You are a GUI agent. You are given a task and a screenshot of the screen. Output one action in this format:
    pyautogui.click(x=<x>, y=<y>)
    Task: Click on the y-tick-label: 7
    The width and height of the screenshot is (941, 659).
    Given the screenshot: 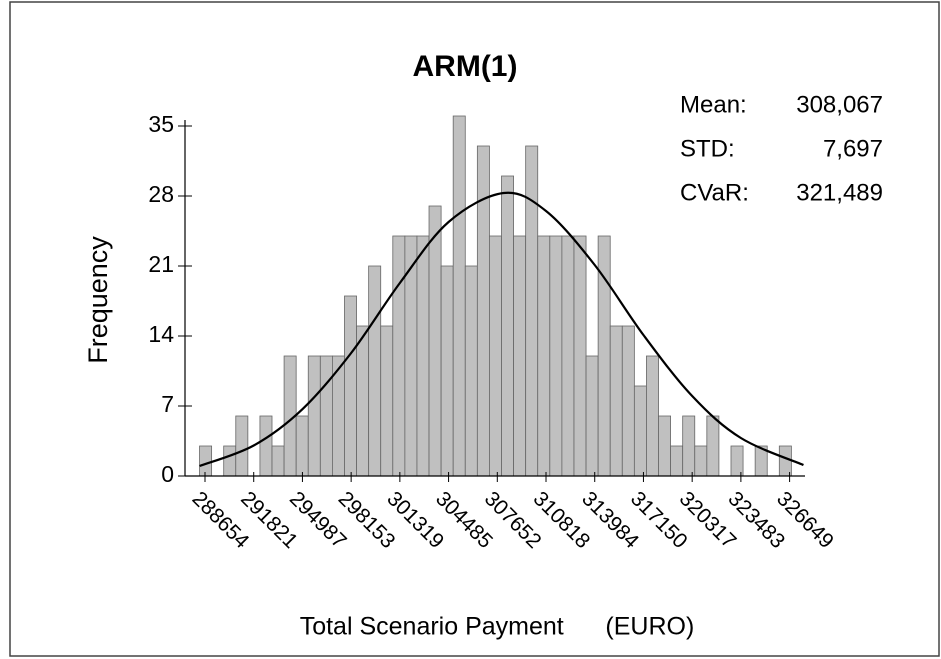 What is the action you would take?
    pyautogui.click(x=167, y=404)
    